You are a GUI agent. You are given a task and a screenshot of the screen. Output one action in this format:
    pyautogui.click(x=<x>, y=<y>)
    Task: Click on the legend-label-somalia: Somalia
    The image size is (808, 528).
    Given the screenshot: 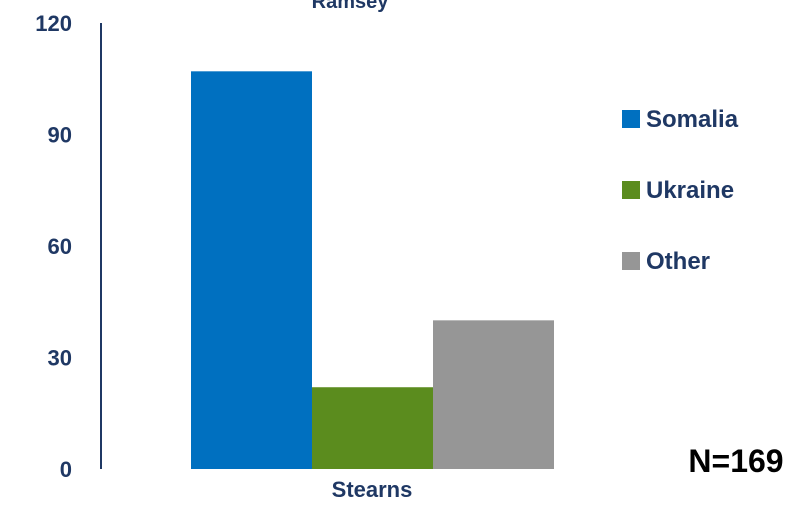 What is the action you would take?
    pyautogui.click(x=692, y=119)
    